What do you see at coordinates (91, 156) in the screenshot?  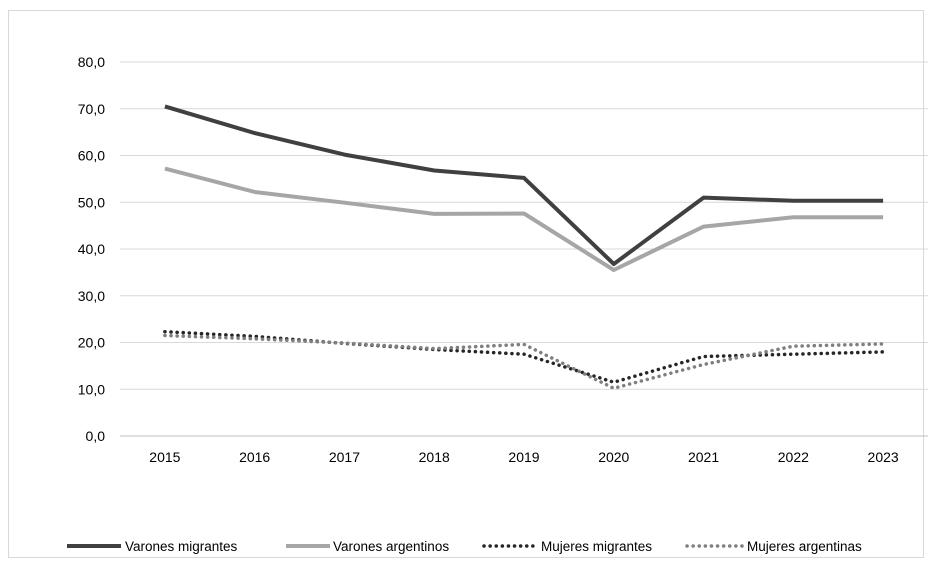 I see `y-tick-label: 60,0` at bounding box center [91, 156].